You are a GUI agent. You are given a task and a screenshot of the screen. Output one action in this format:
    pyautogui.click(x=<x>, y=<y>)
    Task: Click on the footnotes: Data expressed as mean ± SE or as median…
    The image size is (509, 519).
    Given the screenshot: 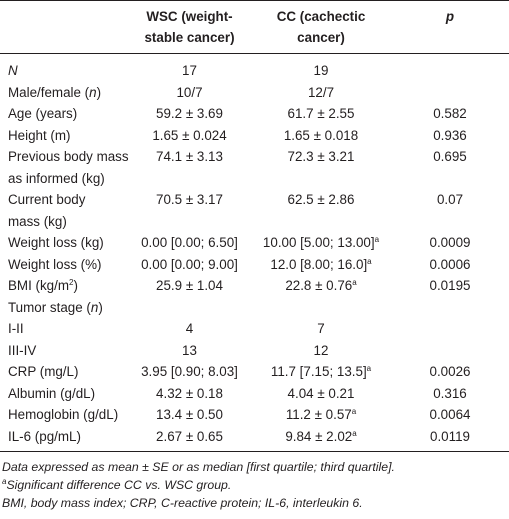 What is the action you would take?
    pyautogui.click(x=254, y=482)
    